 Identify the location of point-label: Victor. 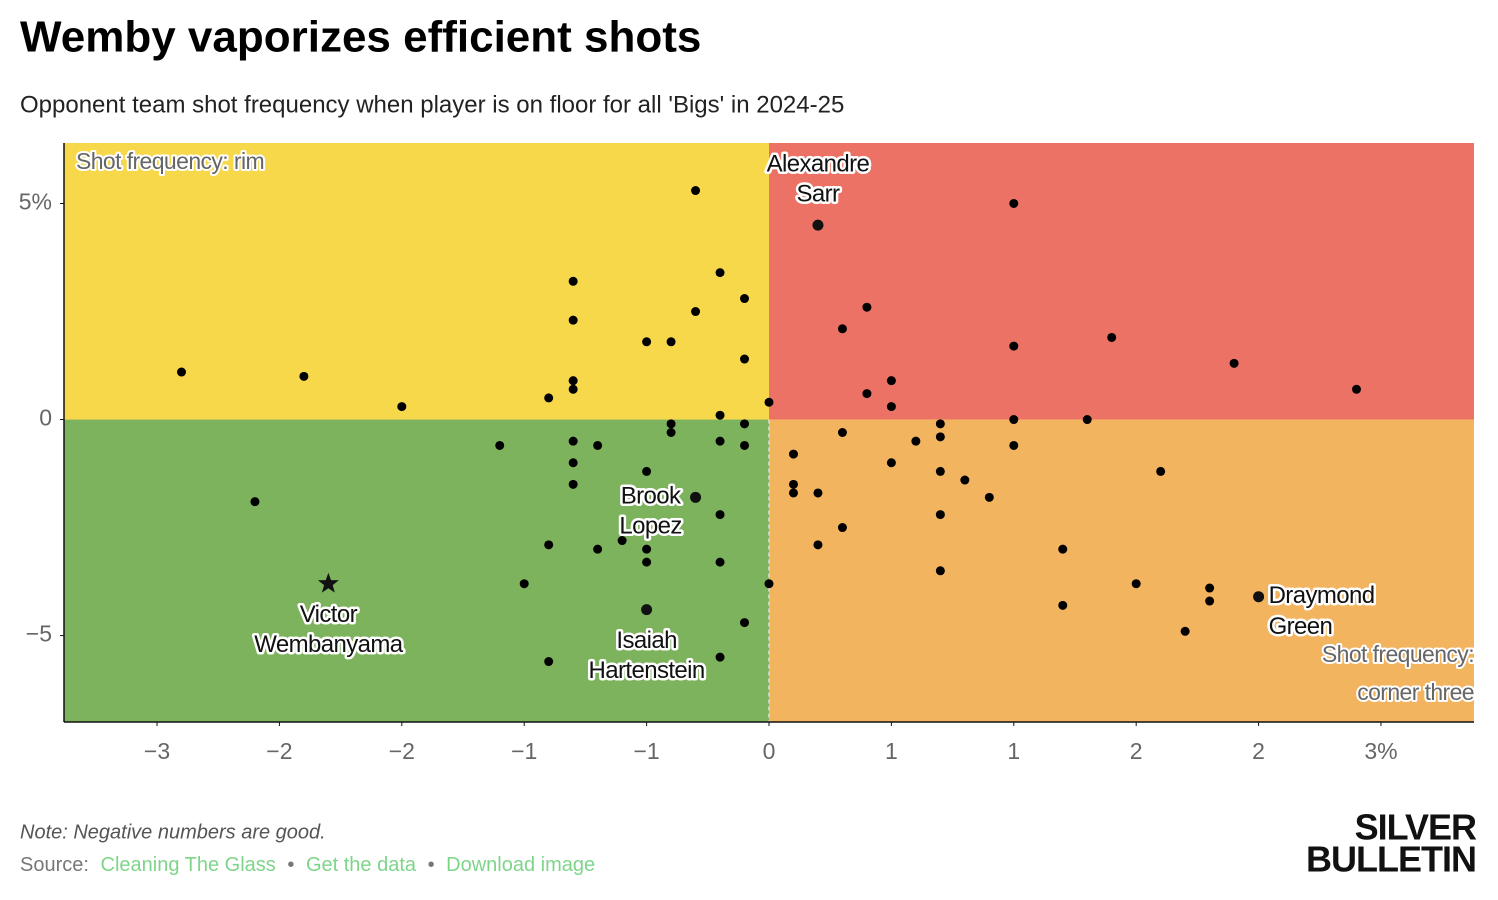
(329, 614).